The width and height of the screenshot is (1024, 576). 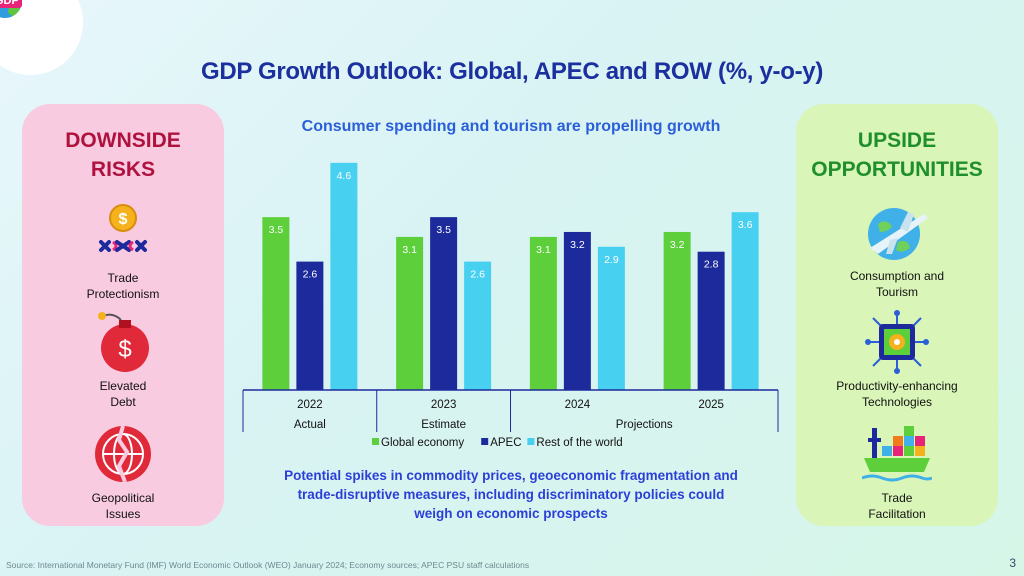 What do you see at coordinates (505, 443) in the screenshot?
I see `legend-label-apec: APEC` at bounding box center [505, 443].